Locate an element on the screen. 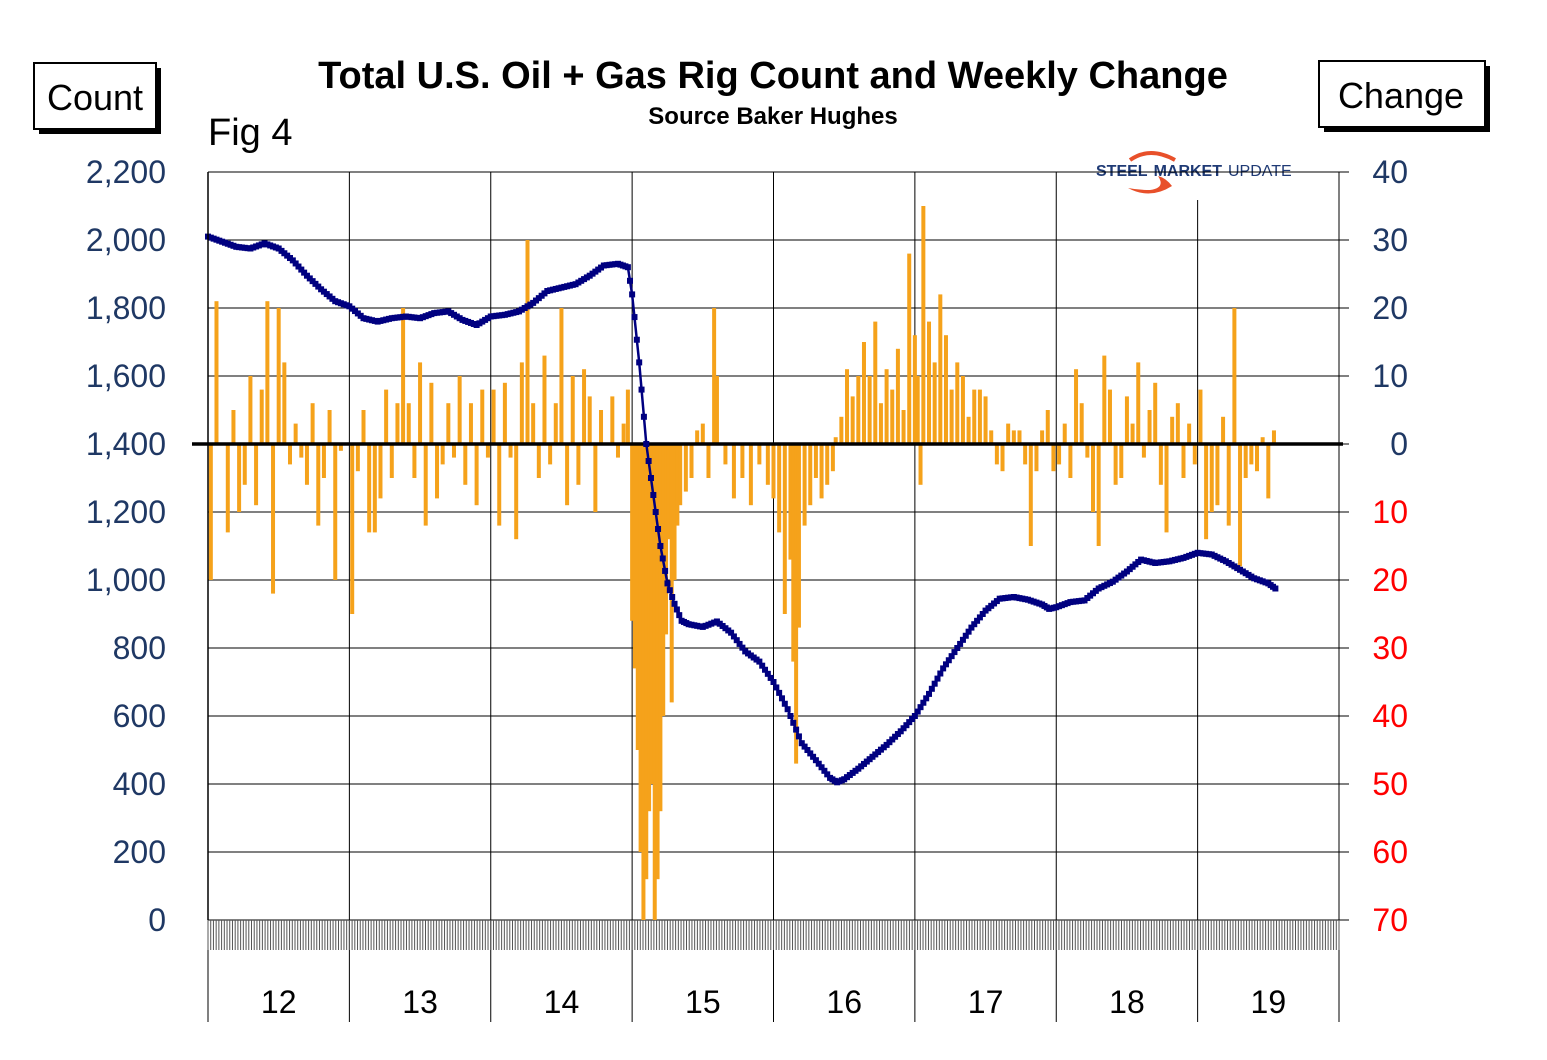 Image resolution: width=1547 pixels, height=1060 pixels. left-tick-label: 0 is located at coordinates (157, 920).